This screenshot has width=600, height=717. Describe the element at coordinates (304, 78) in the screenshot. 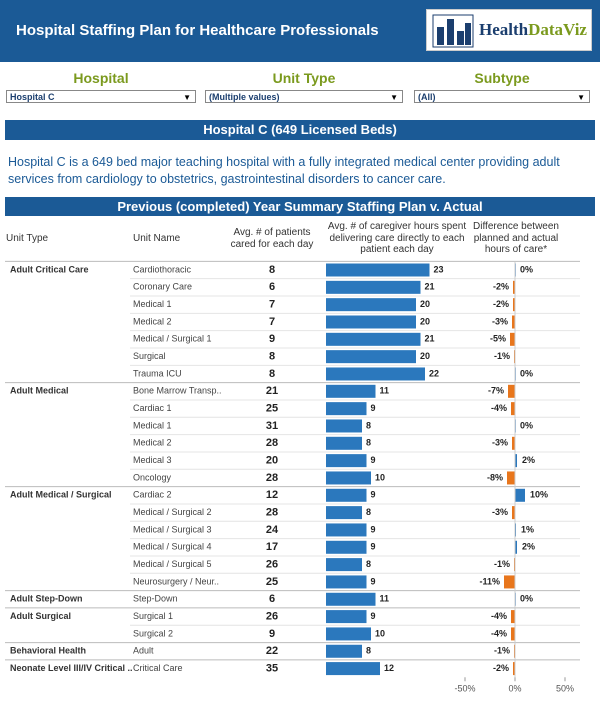

I see `filter-label: Unit Type` at that location.